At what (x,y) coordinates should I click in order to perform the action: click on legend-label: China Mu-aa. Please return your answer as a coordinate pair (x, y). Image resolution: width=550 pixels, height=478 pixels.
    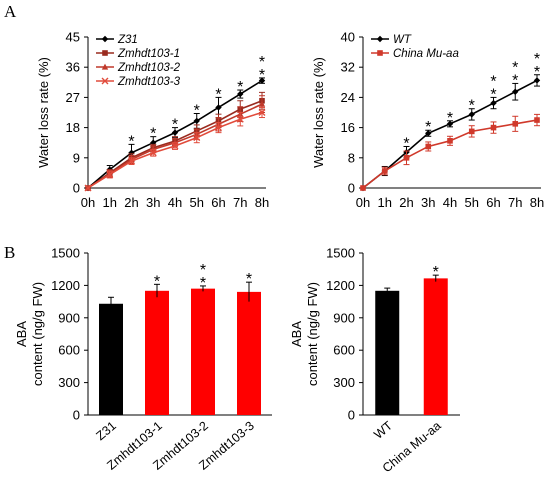
    Looking at the image, I should click on (426, 54).